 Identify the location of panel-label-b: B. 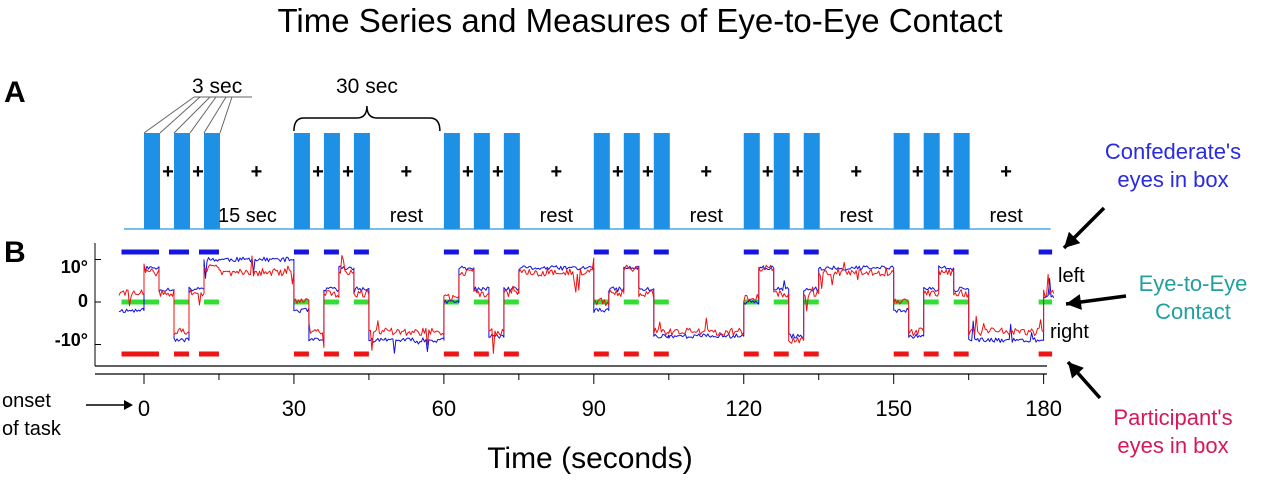
(15, 252).